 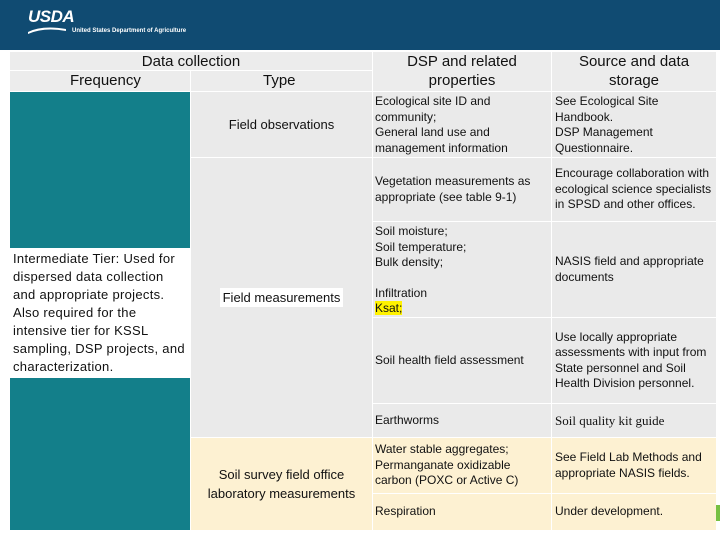 I want to click on field-observations-label: Field observations, so click(x=281, y=124).